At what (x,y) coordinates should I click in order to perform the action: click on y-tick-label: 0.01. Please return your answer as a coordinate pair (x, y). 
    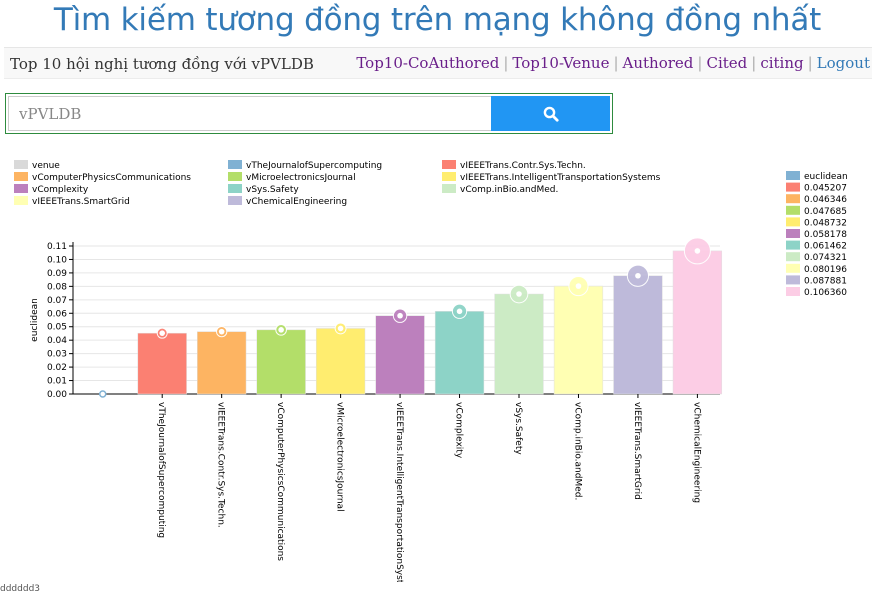
    Looking at the image, I should click on (57, 382).